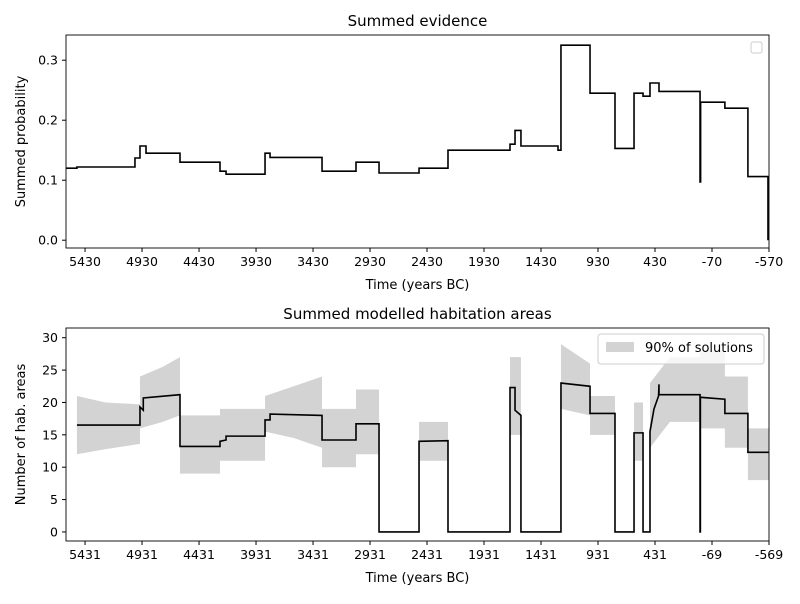 The height and width of the screenshot is (604, 800). What do you see at coordinates (427, 261) in the screenshot?
I see `x-tick-label: 2430` at bounding box center [427, 261].